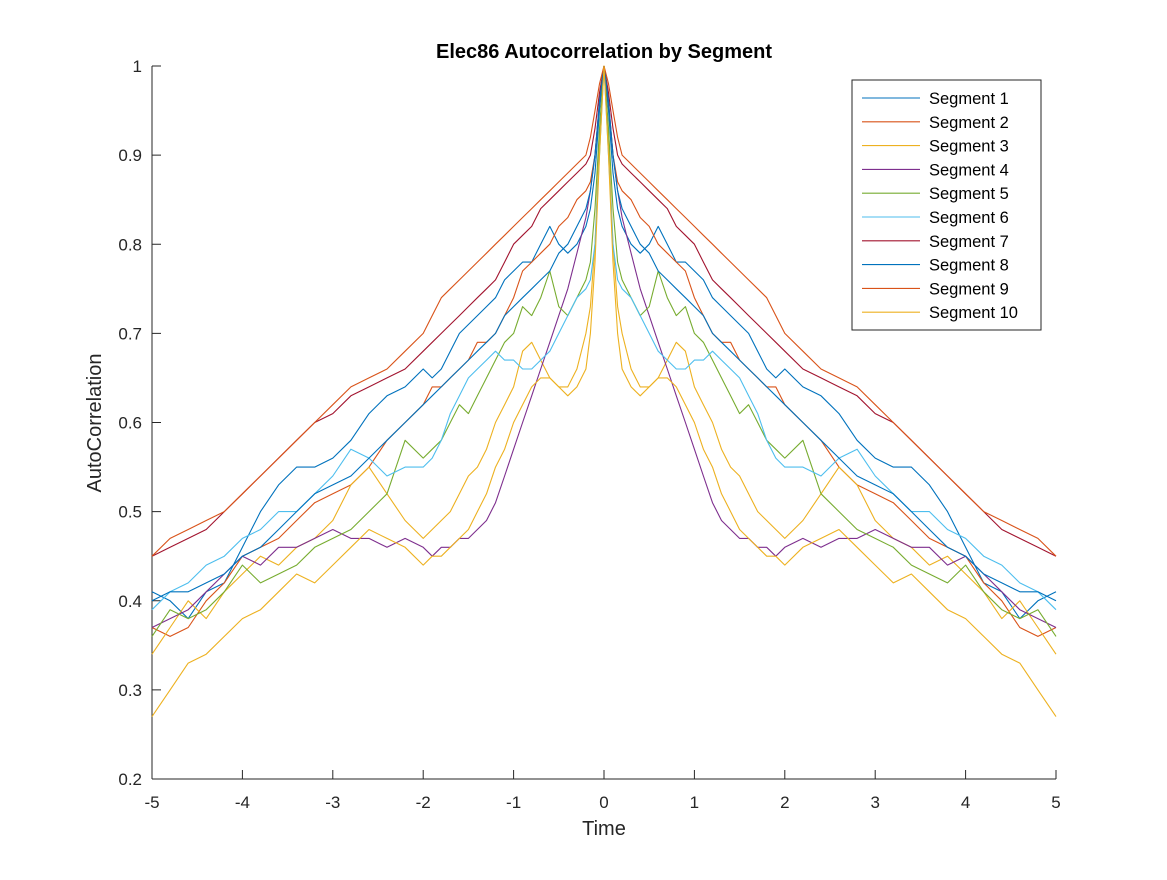  Describe the element at coordinates (1055, 802) in the screenshot. I see `x-tick-label: 5` at that location.